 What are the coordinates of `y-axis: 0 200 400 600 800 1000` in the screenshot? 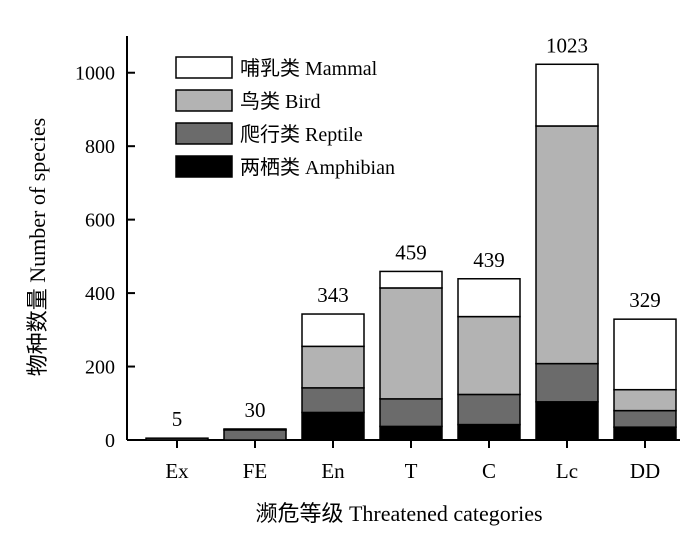 It's located at (105, 244).